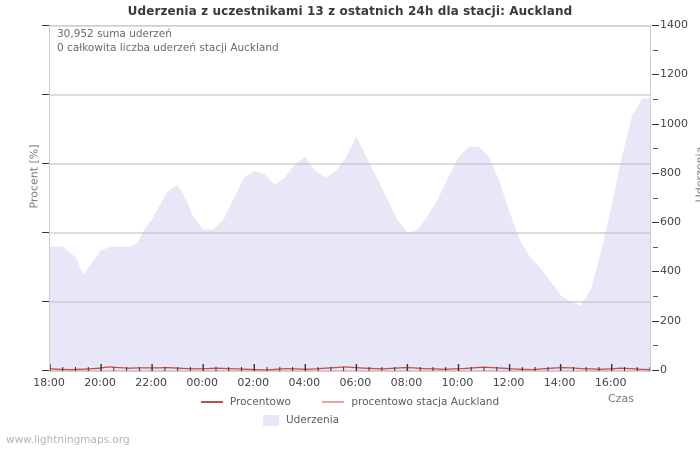 This screenshot has height=450, width=700. What do you see at coordinates (304, 382) in the screenshot?
I see `x-tick-0400: 04:00` at bounding box center [304, 382].